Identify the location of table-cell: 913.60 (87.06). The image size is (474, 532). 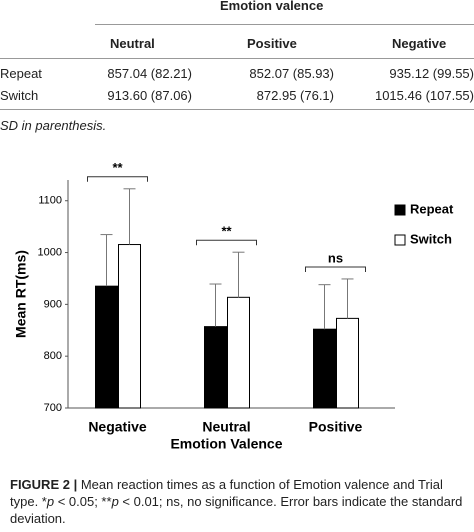
(149, 95).